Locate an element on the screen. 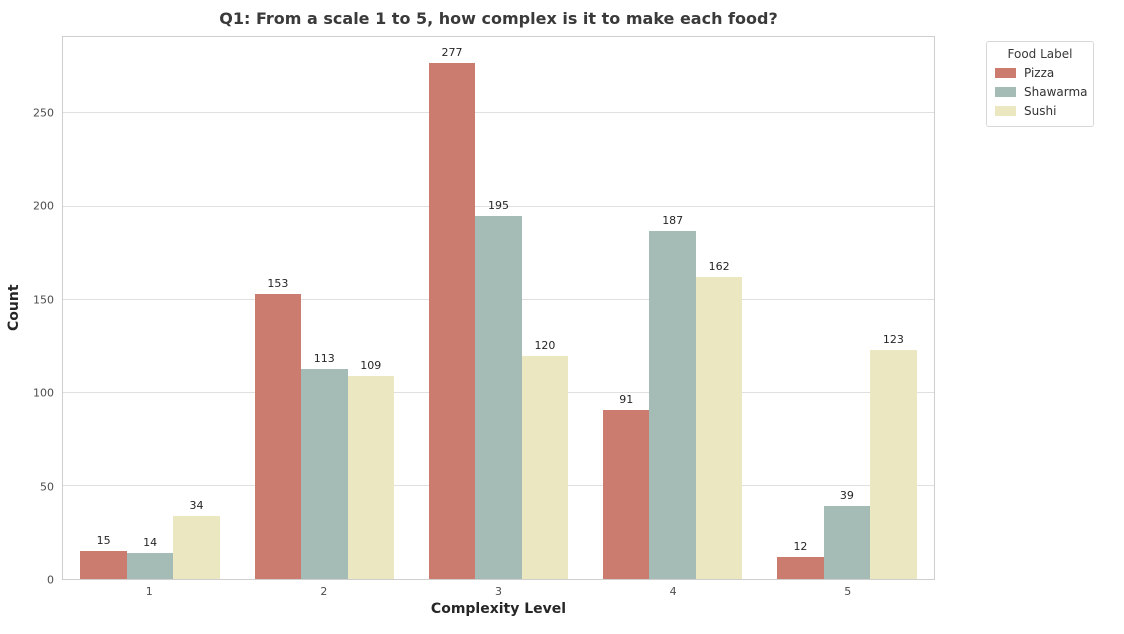  y-tick-label: 0 is located at coordinates (50, 580).